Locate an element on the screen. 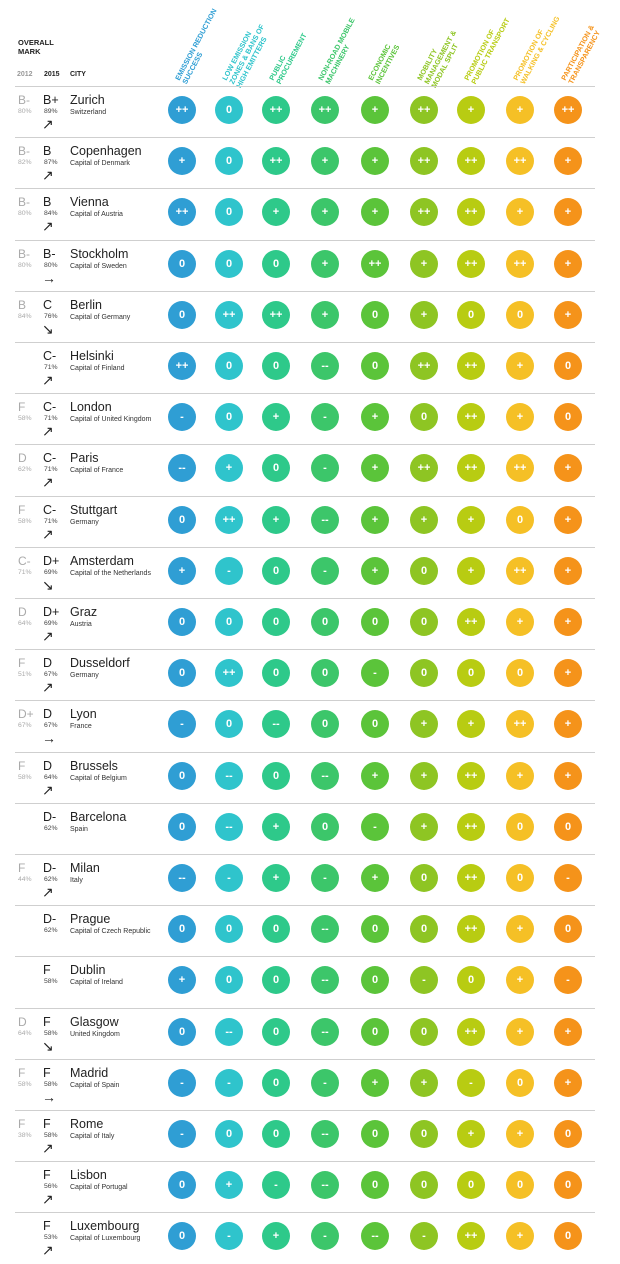  table-row: D- 62% Barcelona Spain 0 -- +0- + ++ 0 0 is located at coordinates (305, 828).